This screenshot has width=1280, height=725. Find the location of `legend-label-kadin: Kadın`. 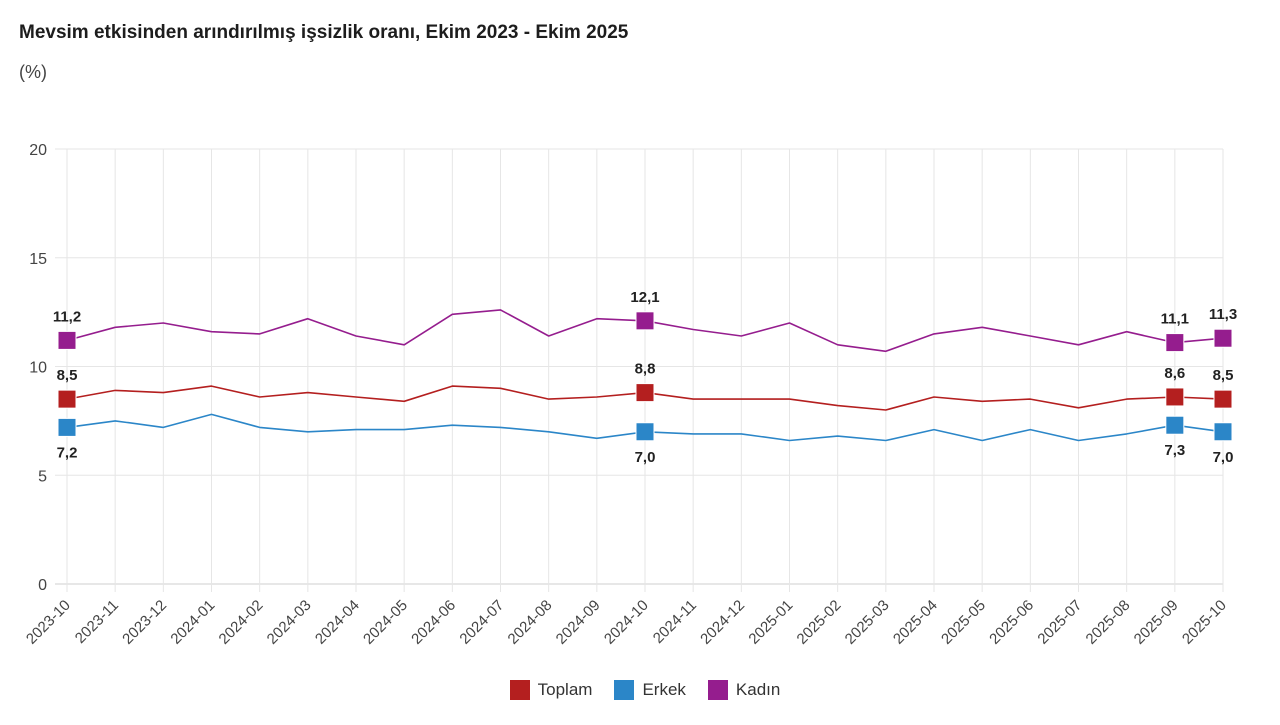

legend-label-kadin: Kadın is located at coordinates (758, 689).